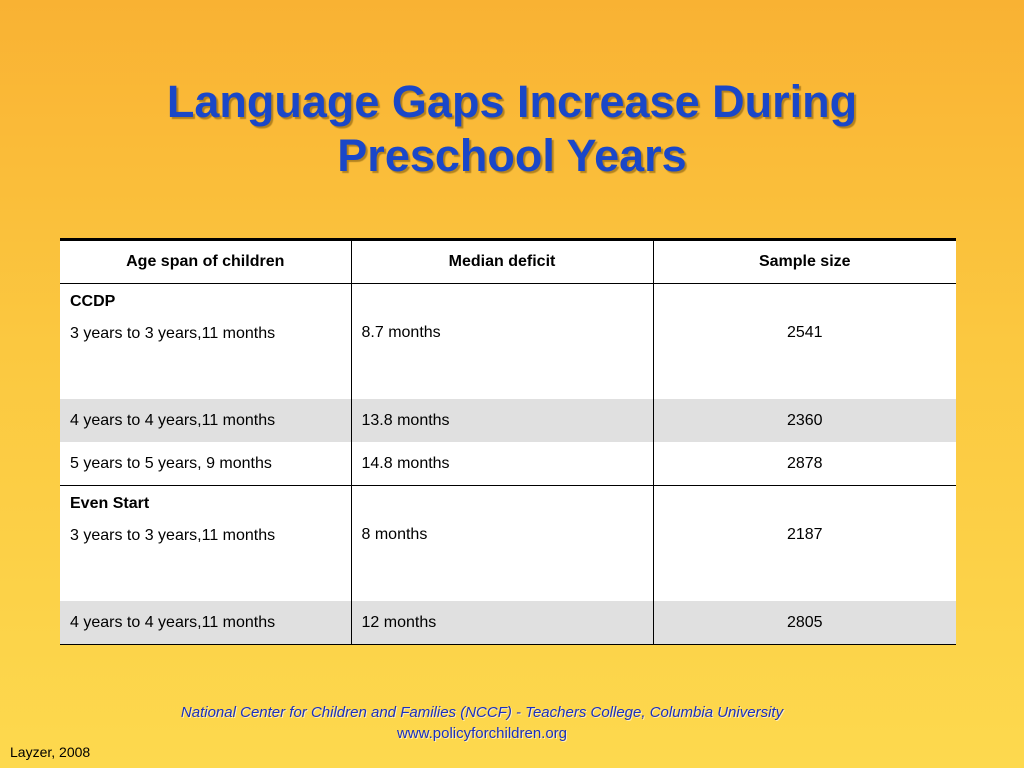 The height and width of the screenshot is (768, 1024). What do you see at coordinates (501, 464) in the screenshot?
I see `median-deficit-cell: 14.8 months` at bounding box center [501, 464].